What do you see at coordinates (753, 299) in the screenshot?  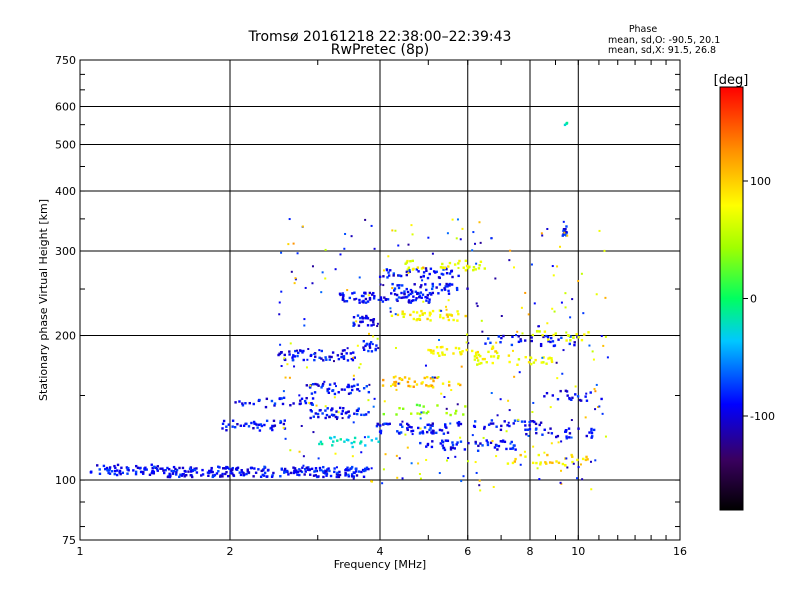 I see `colorbar-tick-label: 0` at bounding box center [753, 299].